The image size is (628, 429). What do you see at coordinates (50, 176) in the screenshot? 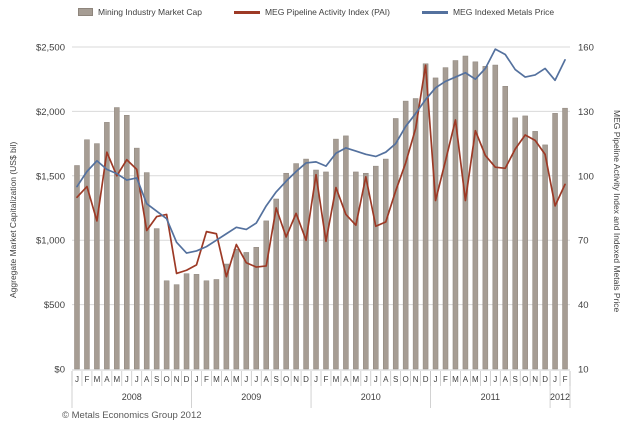
I see `svg-text: $1,500` at bounding box center [50, 176].